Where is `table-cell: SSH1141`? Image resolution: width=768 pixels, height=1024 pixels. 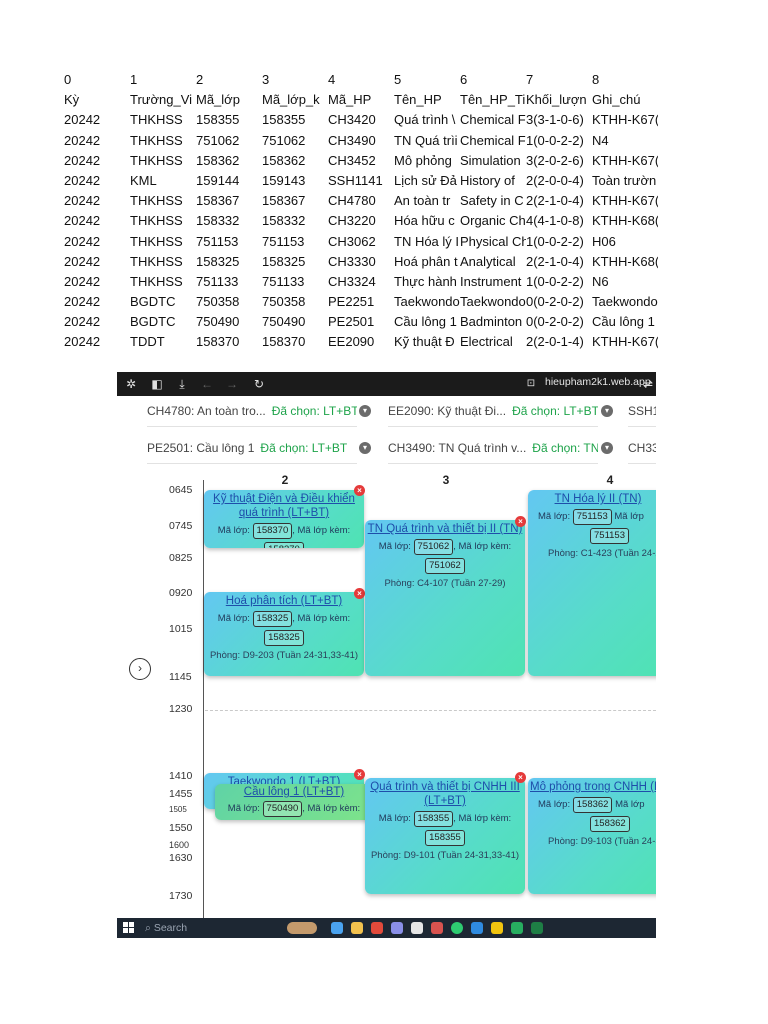 table-cell: SSH1141 is located at coordinates (355, 180).